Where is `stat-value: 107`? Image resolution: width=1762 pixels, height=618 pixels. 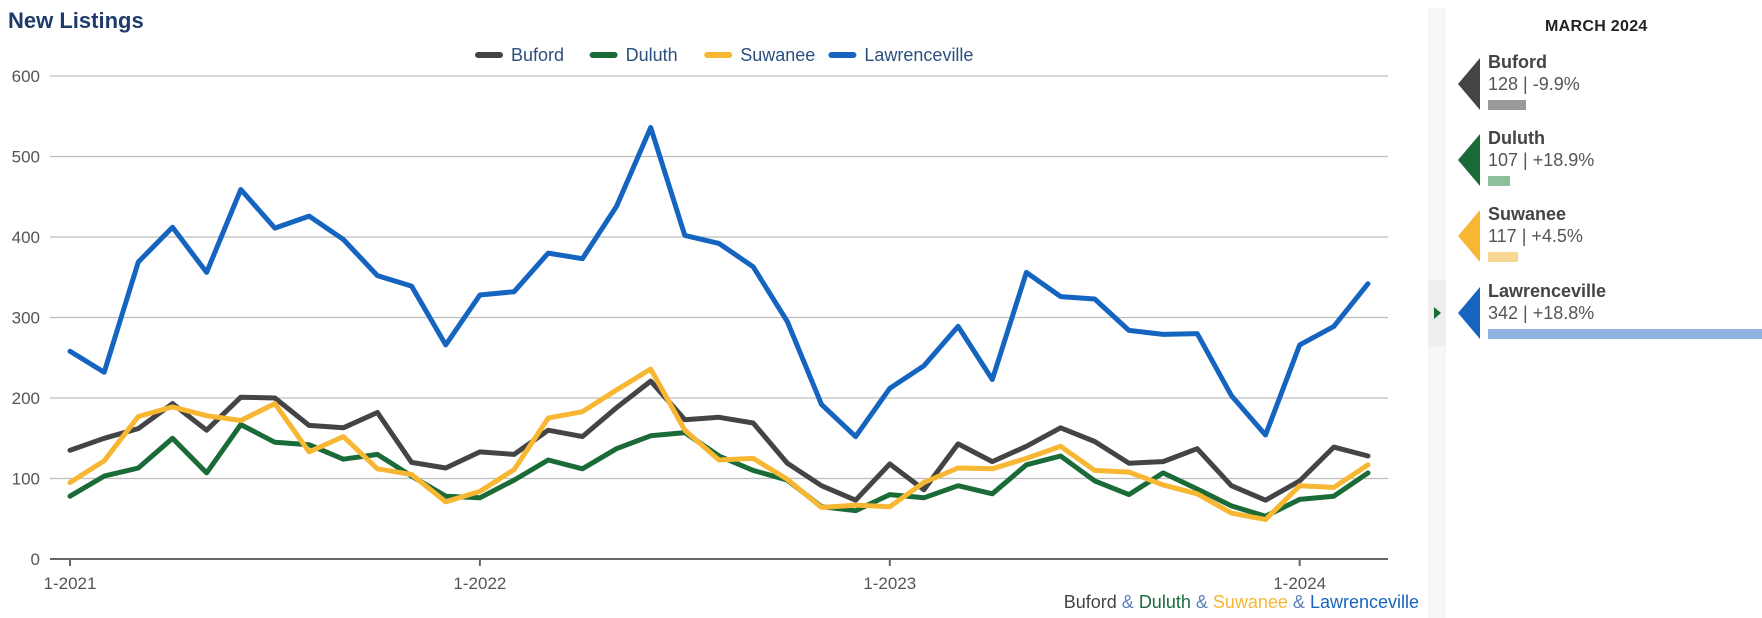
stat-value: 107 is located at coordinates (1503, 160).